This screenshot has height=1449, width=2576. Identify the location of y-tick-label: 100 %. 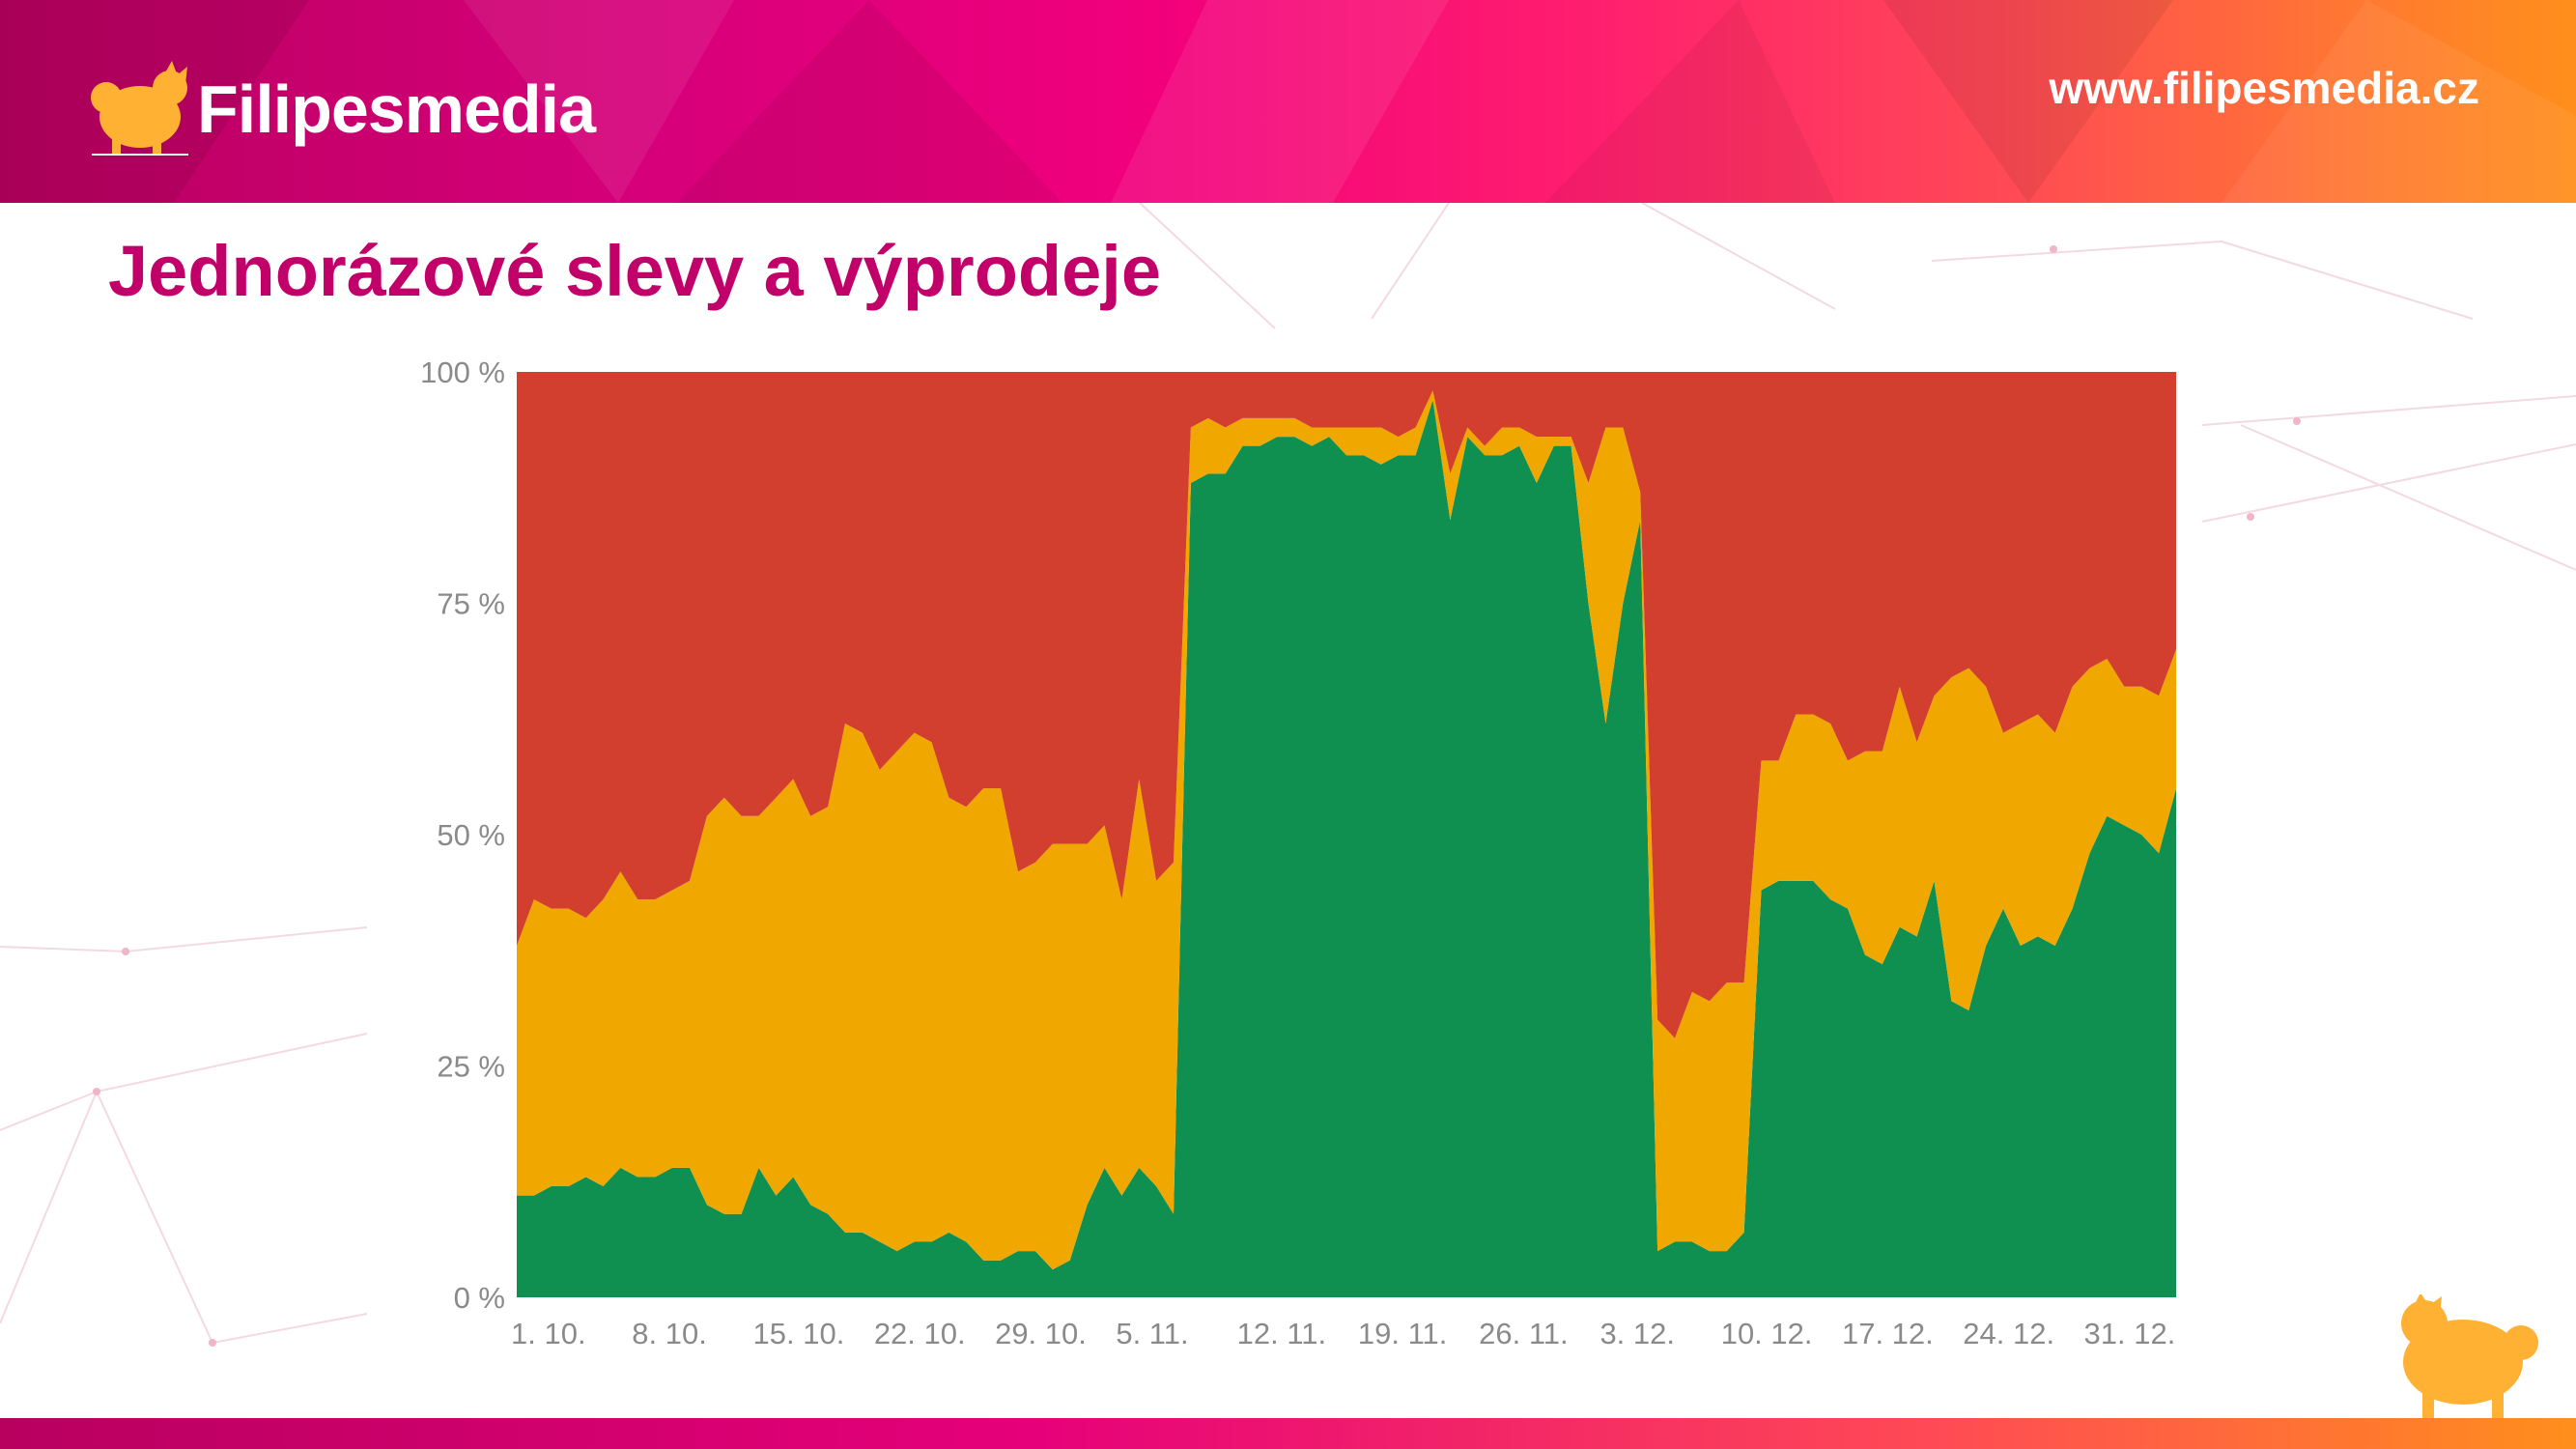
(462, 372).